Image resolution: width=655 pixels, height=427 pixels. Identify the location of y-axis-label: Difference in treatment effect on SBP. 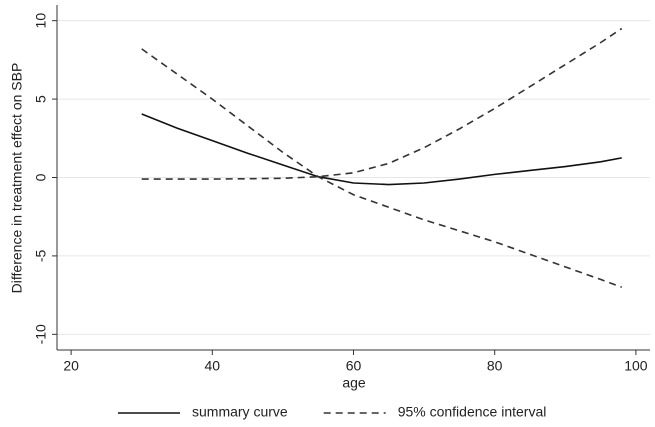
(17, 178).